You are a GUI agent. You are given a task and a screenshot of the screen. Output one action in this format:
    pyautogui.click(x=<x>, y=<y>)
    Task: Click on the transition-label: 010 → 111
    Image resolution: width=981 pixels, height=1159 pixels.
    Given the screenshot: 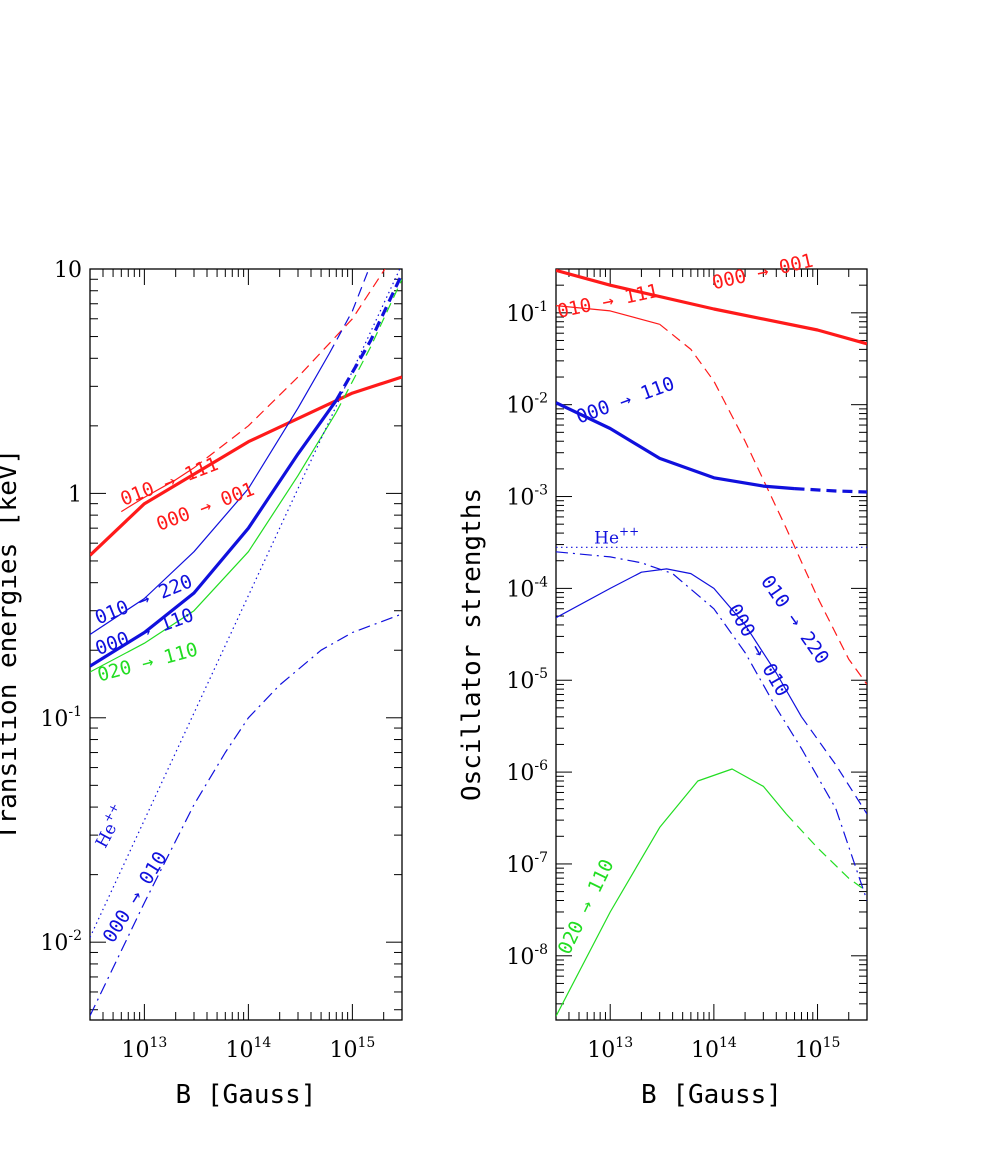 What is the action you would take?
    pyautogui.click(x=607, y=301)
    